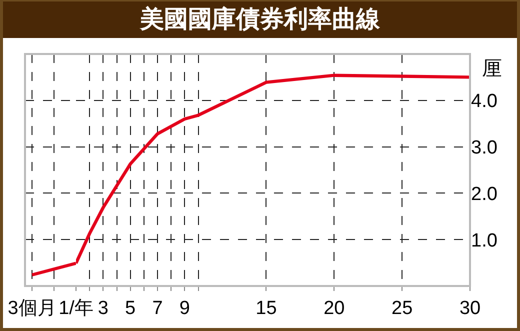 The height and width of the screenshot is (331, 520). Describe the element at coordinates (103, 308) in the screenshot. I see `x-tick-label: 3` at that location.